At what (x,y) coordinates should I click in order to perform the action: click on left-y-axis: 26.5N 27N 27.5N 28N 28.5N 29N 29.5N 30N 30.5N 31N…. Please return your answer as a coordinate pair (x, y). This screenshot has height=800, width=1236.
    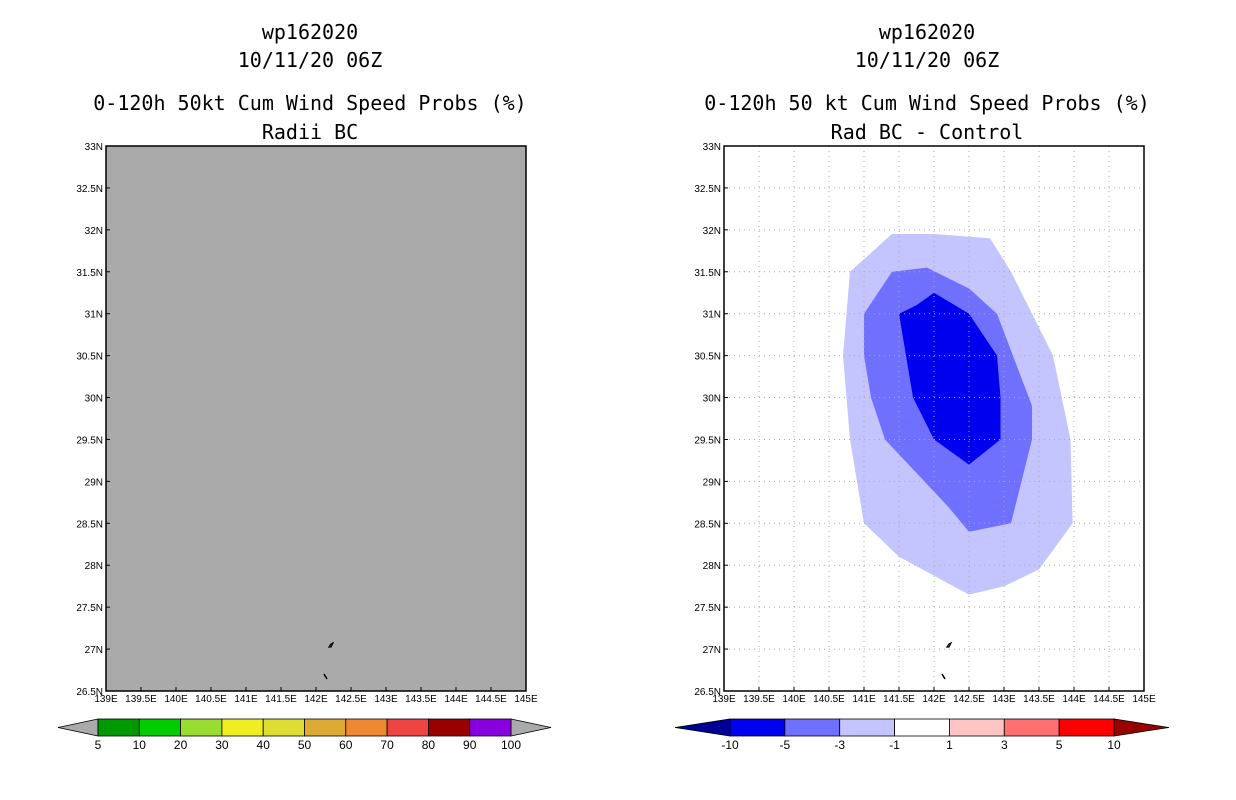
    Looking at the image, I should click on (93, 420).